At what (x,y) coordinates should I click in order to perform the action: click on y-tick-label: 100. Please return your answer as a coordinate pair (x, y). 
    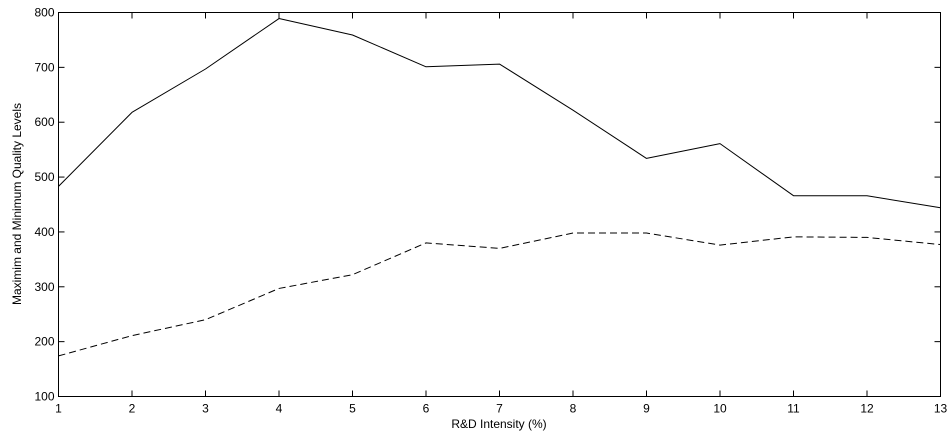
    Looking at the image, I should click on (44, 397).